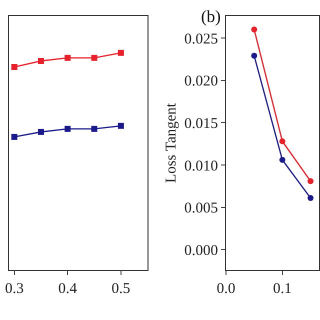  What do you see at coordinates (226, 289) in the screenshot?
I see `x-tick-label: 0.0` at bounding box center [226, 289].